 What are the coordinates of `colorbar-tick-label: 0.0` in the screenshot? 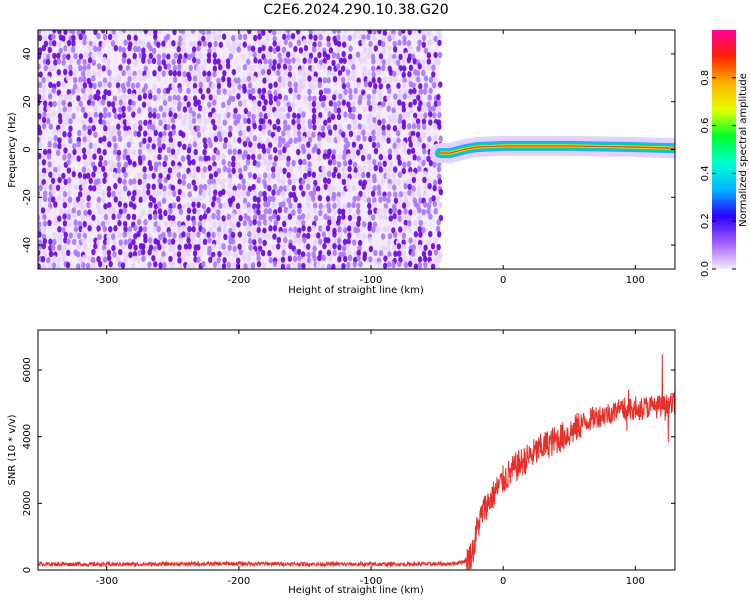 It's located at (705, 269).